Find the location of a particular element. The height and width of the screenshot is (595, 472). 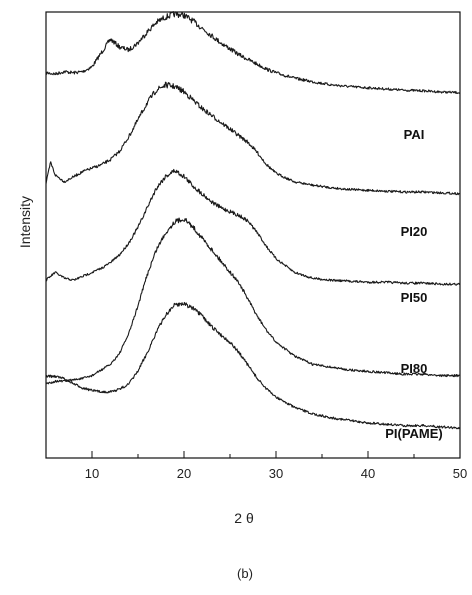

series-line-pai is located at coordinates (253, 52).